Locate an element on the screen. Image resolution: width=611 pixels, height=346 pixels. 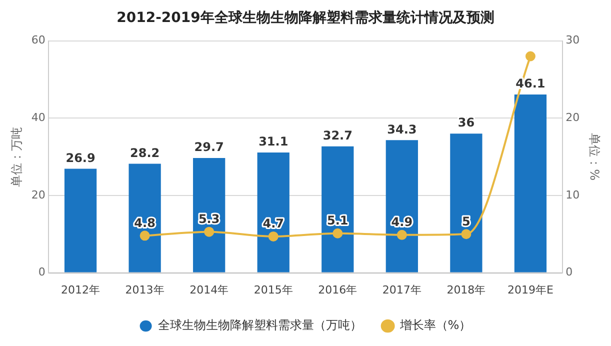
data-label: 4.8 is located at coordinates (145, 223).